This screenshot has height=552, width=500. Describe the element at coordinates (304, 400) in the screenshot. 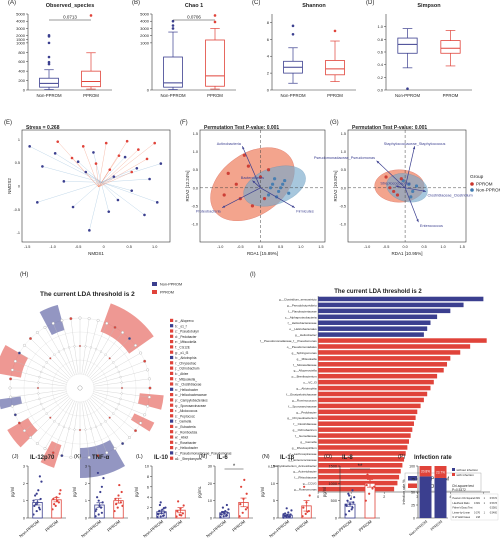

I see `lda-bar-label: g__Ruminococcus` at that location.